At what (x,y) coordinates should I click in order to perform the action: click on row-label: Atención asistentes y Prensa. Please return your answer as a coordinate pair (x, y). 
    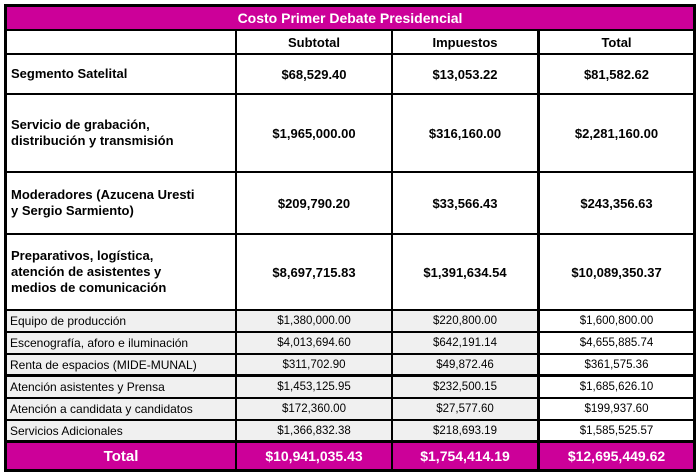
    Looking at the image, I should click on (122, 387).